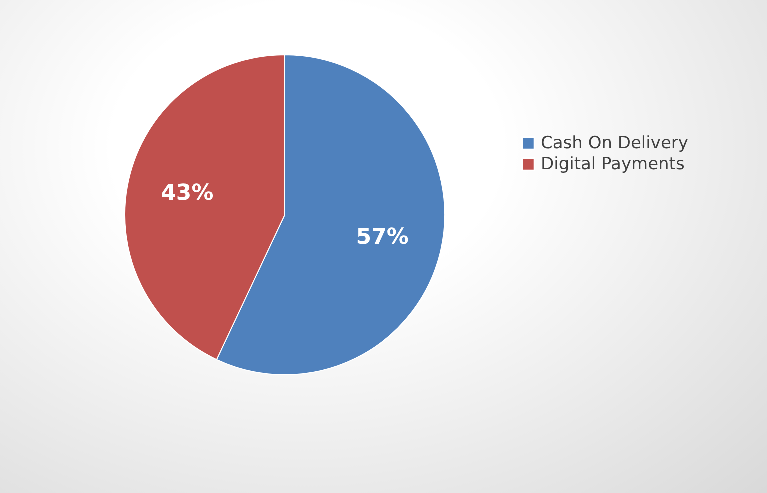 This screenshot has height=493, width=767. I want to click on legend-label: Cash On Delivery, so click(614, 144).